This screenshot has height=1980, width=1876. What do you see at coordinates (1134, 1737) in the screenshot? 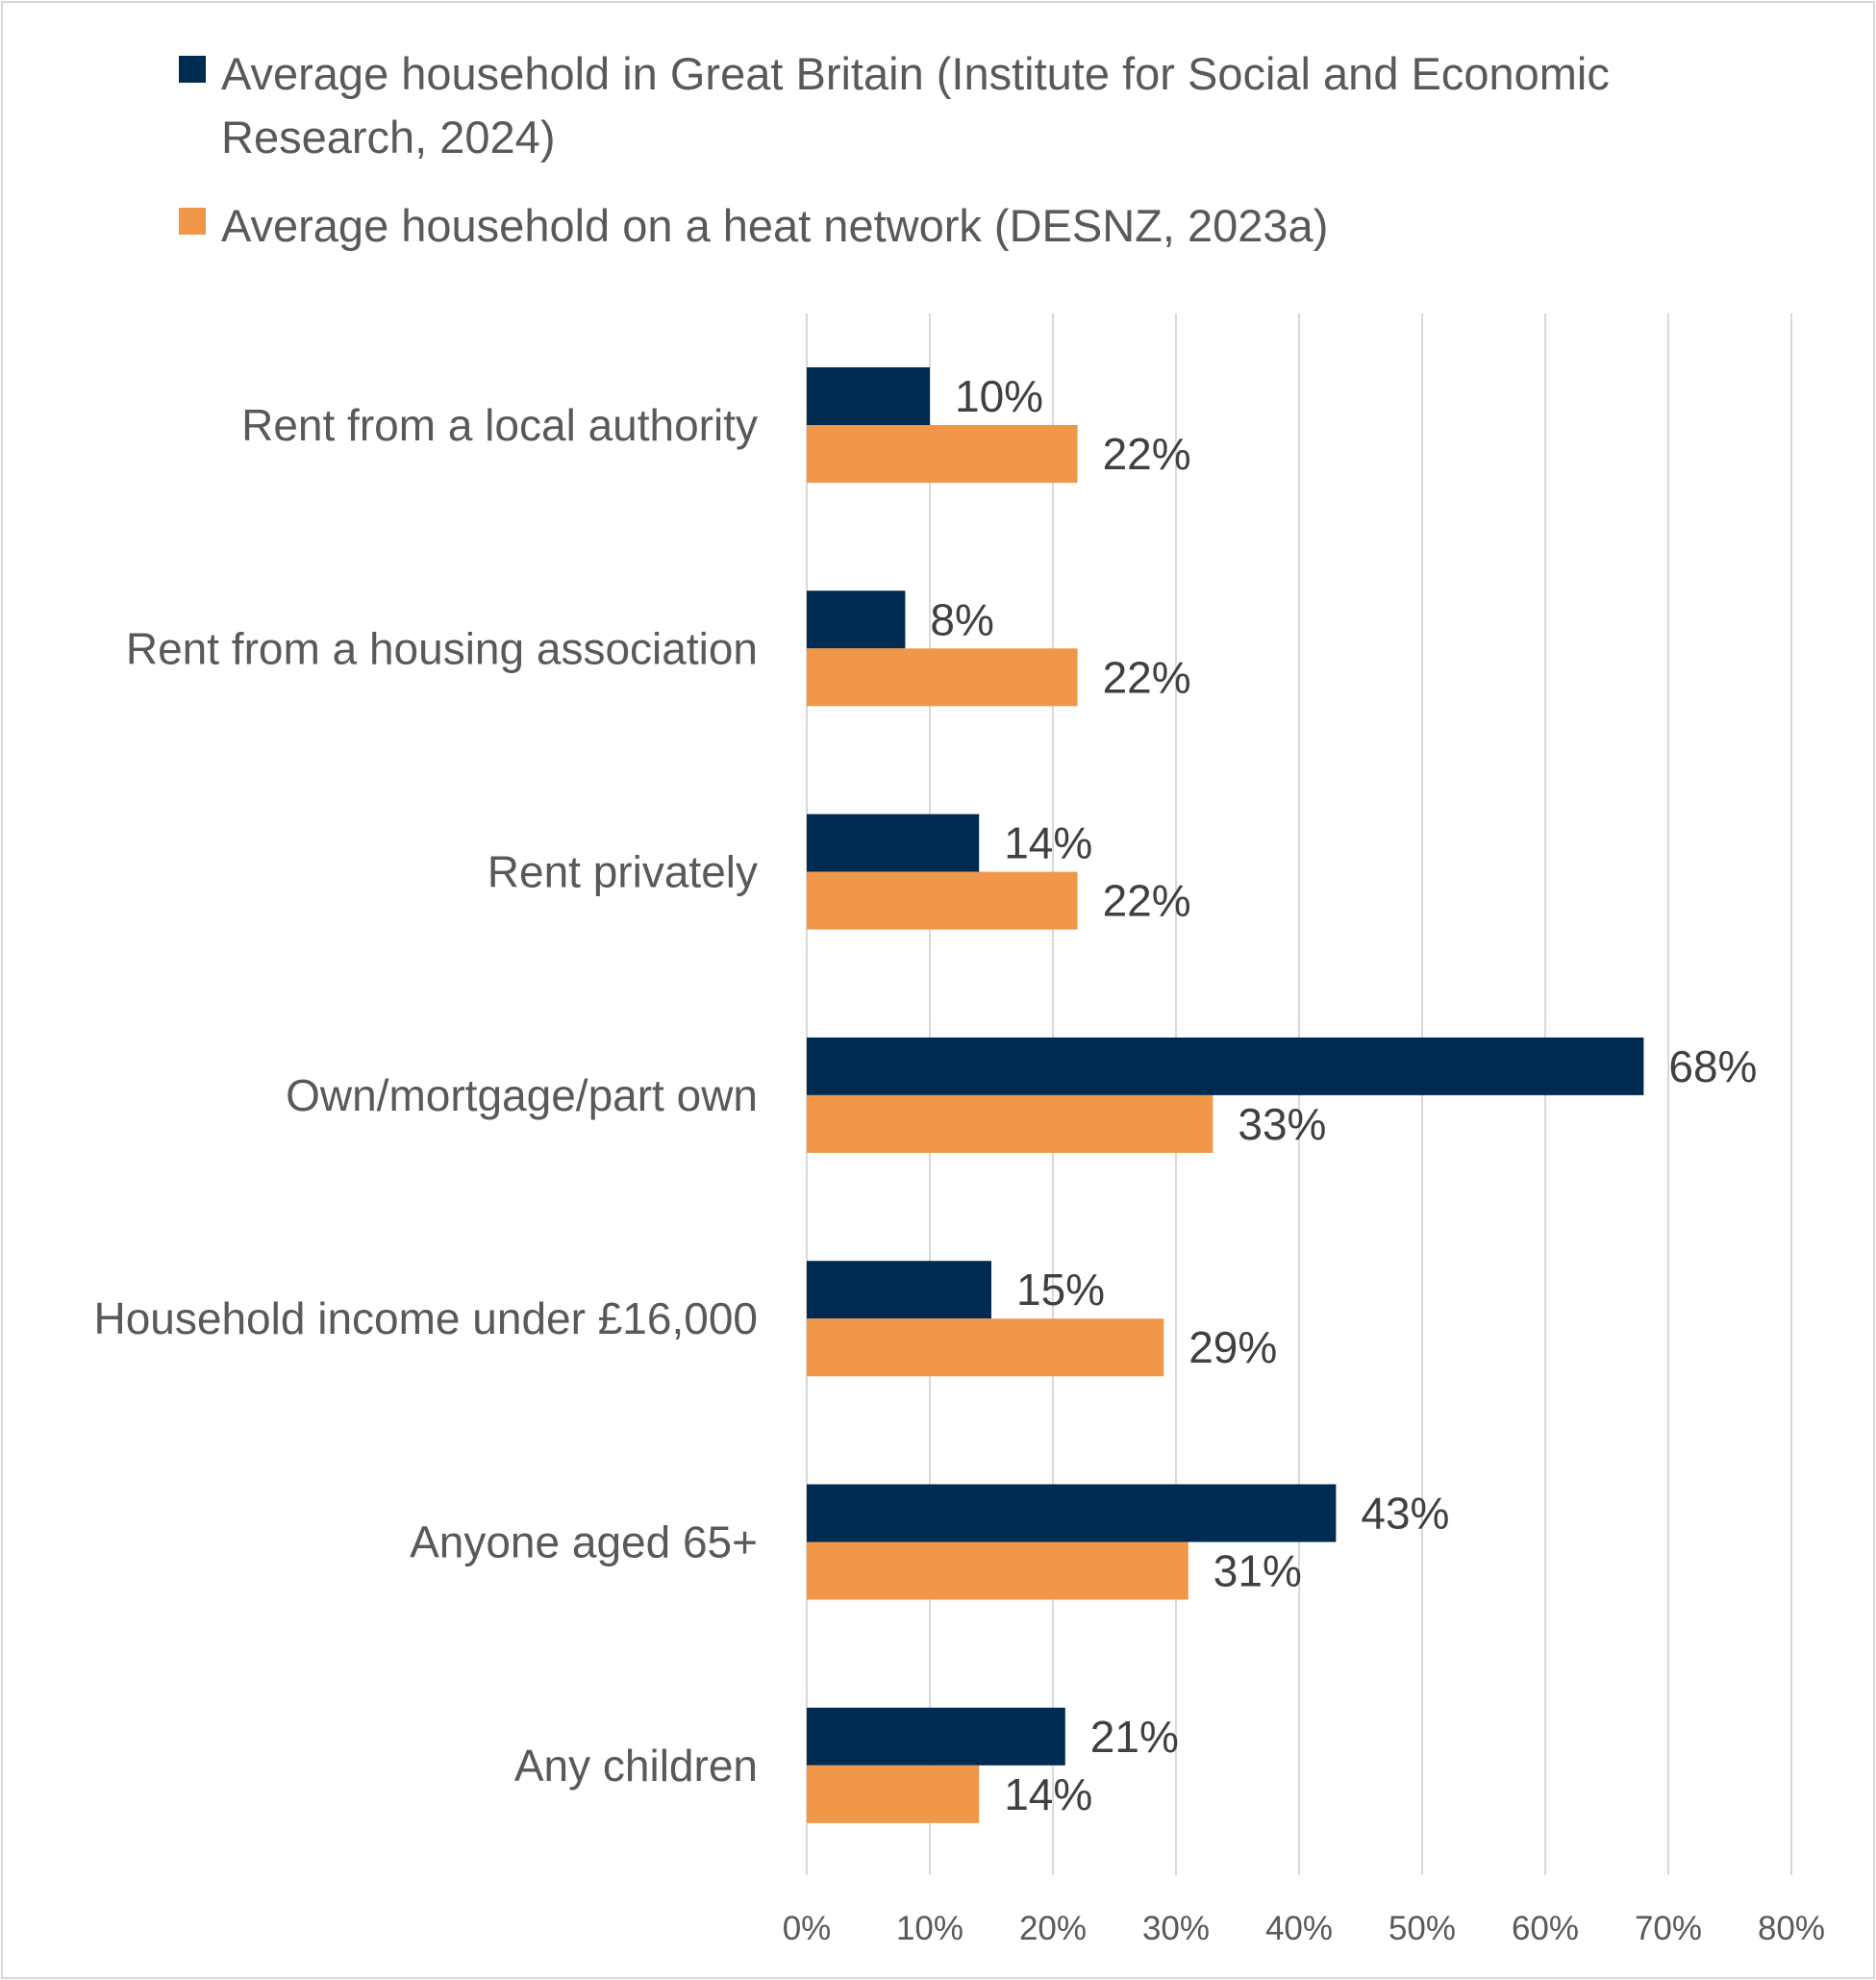
I see `data-label: 21%` at bounding box center [1134, 1737].